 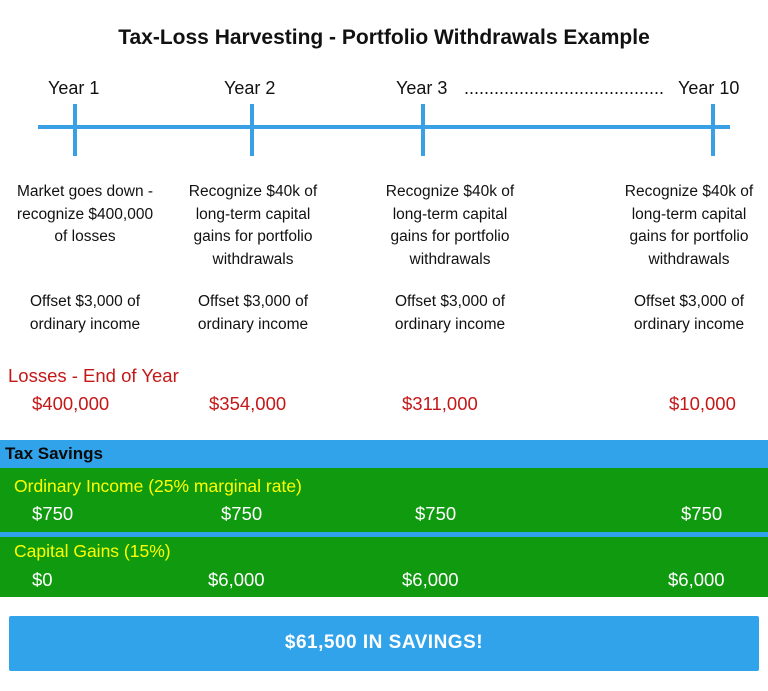 I want to click on offset-year-1: Offset $3,000 of ordinary income, so click(x=85, y=313).